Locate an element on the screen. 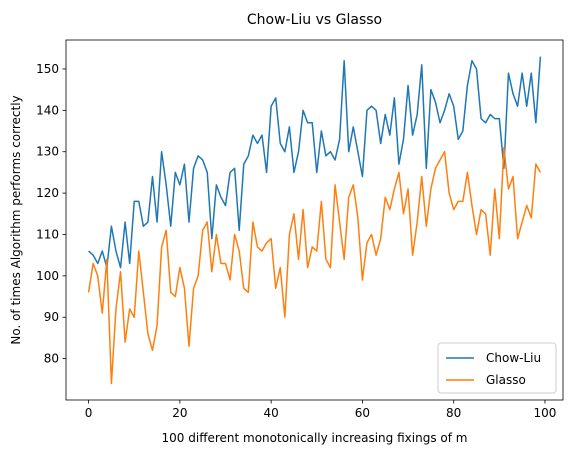  y-tick-label: 120 is located at coordinates (47, 193).